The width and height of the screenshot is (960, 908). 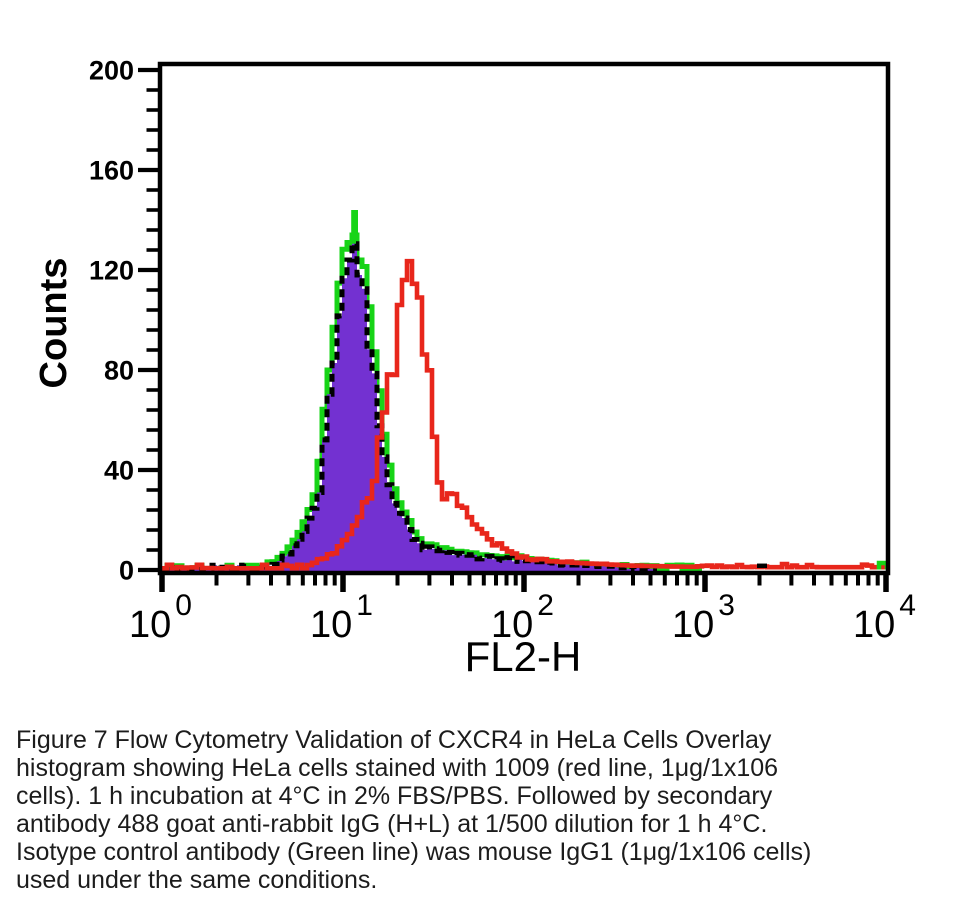 What do you see at coordinates (119, 371) in the screenshot?
I see `svg-text: 80` at bounding box center [119, 371].